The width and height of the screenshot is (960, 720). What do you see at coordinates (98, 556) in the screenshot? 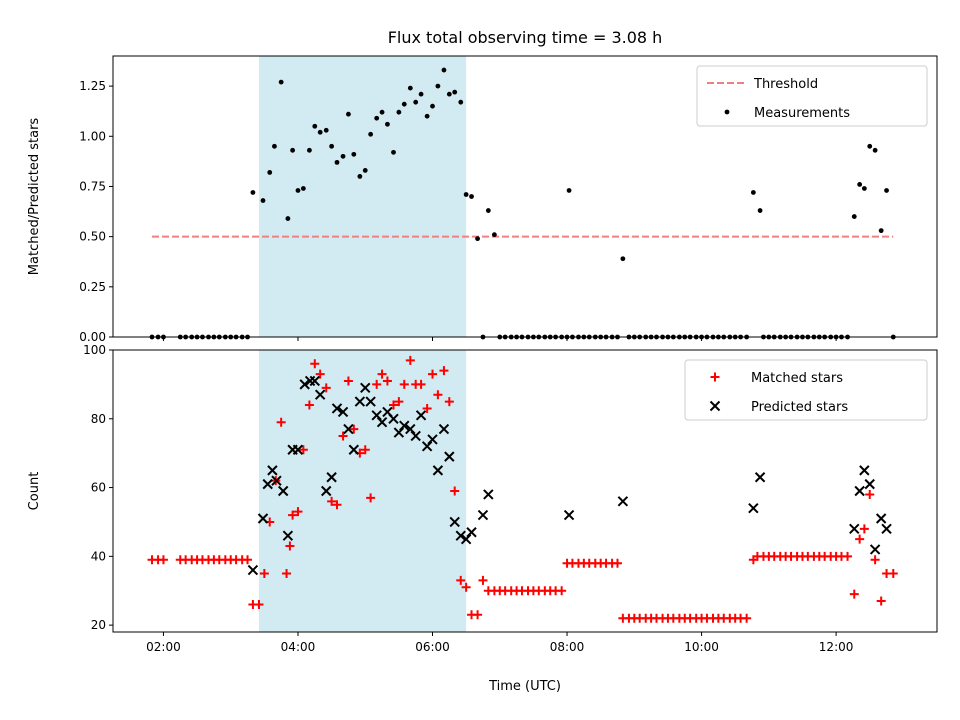
I see `y-tick-label: 40` at bounding box center [98, 556].